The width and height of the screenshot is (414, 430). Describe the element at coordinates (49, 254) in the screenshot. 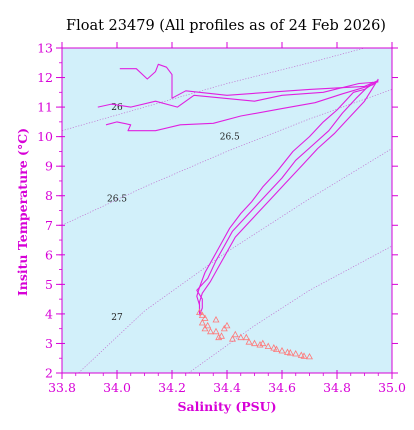

I see `y-tick-label: 6` at that location.